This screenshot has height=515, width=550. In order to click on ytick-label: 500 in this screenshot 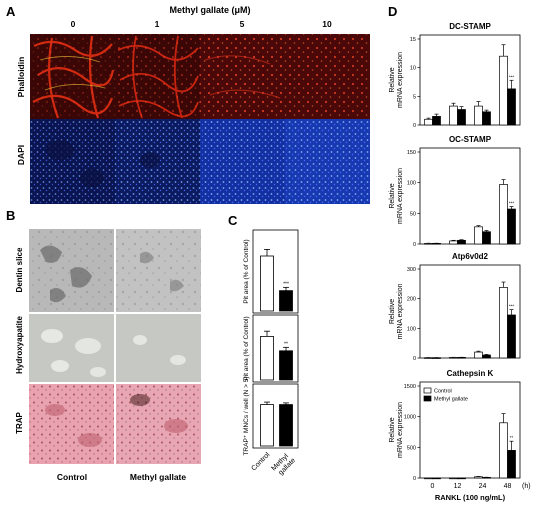, I will do `click(411, 448)`.